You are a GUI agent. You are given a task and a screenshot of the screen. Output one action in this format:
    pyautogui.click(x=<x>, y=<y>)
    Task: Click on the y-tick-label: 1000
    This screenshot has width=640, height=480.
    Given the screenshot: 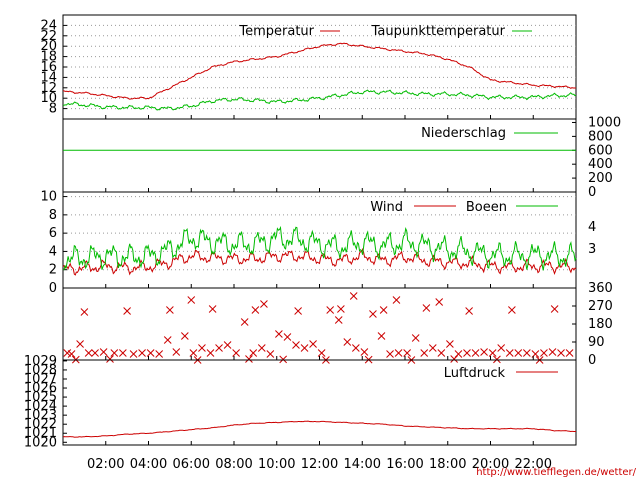 What is the action you would take?
    pyautogui.click(x=604, y=122)
    